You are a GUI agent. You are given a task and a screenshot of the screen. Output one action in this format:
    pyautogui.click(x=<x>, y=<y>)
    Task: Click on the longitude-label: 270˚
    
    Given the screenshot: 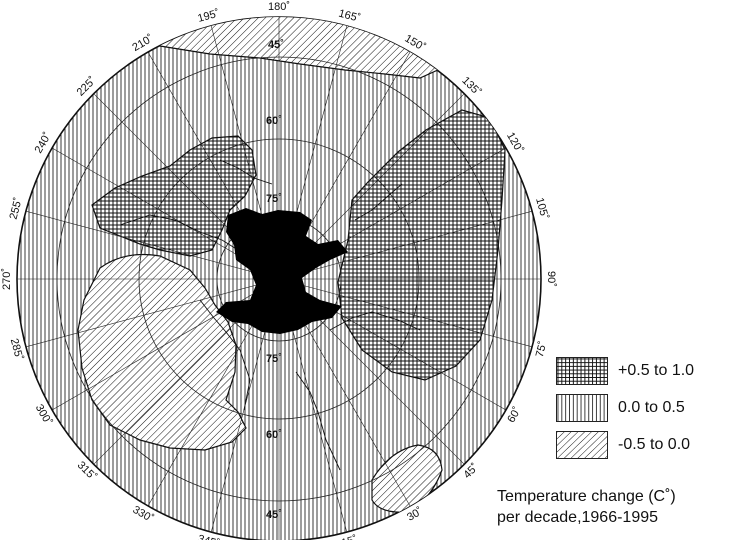 What is the action you would take?
    pyautogui.click(x=7, y=279)
    